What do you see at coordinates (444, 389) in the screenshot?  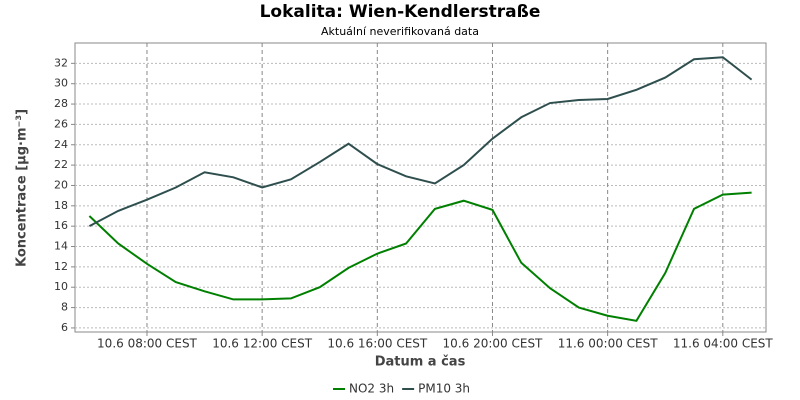 I see `legend-label: PM10 3h` at bounding box center [444, 389].